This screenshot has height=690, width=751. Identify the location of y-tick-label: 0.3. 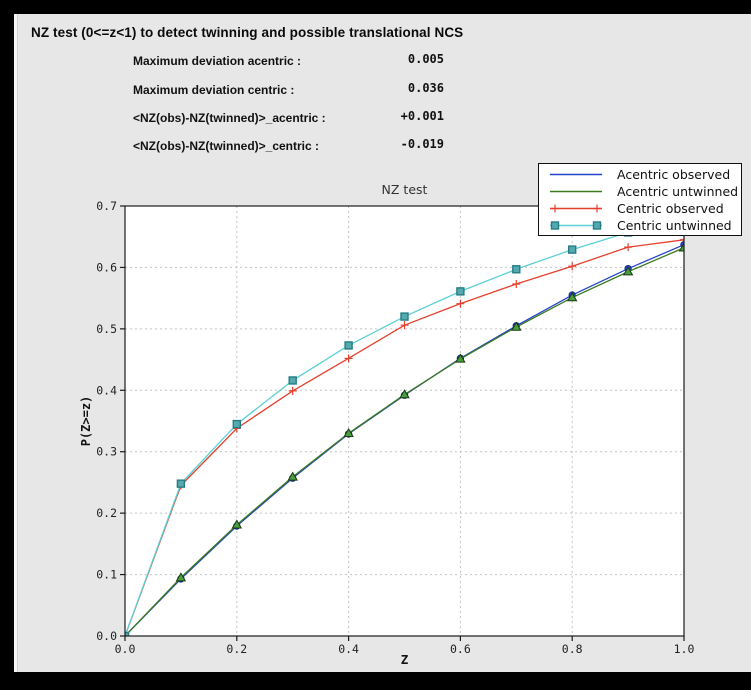
(106, 452).